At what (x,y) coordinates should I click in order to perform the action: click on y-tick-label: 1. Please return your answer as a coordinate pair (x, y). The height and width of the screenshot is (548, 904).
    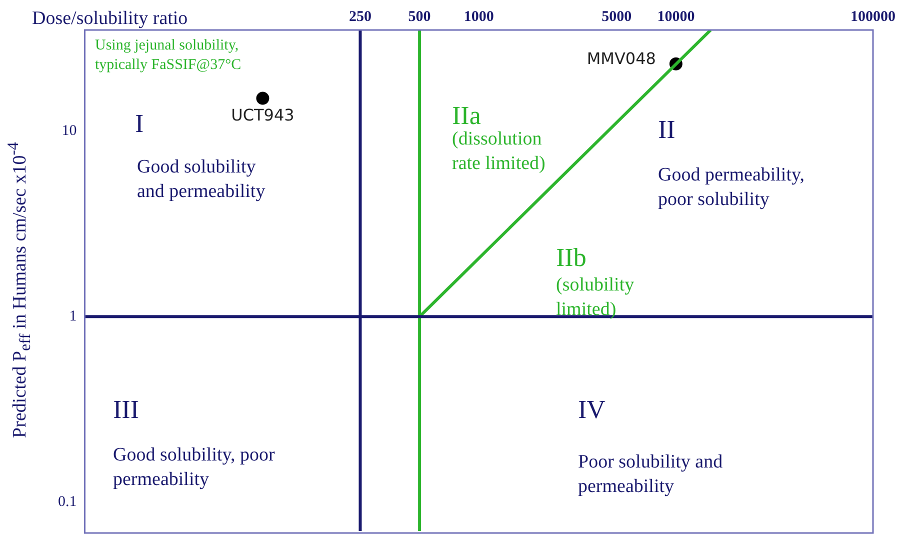
    Looking at the image, I should click on (73, 316).